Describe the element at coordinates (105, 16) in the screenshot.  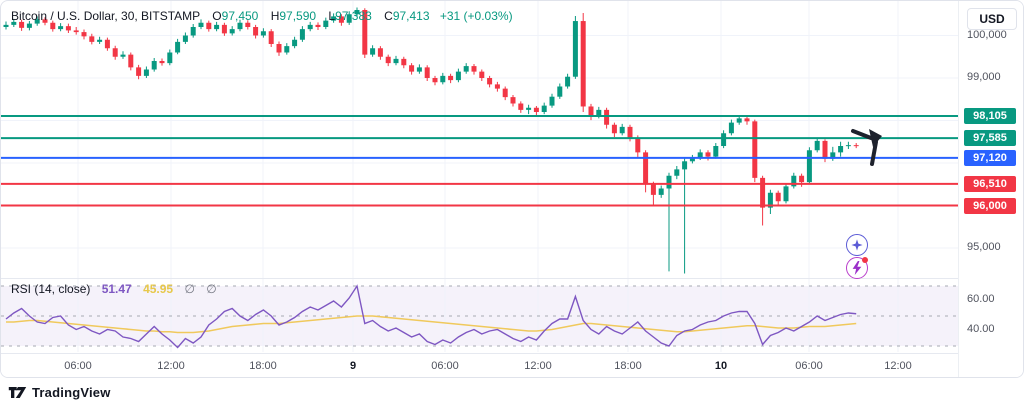
I see `symbol-title: Bitcoin / U.S. Dollar, 30, BITSTAMP` at that location.